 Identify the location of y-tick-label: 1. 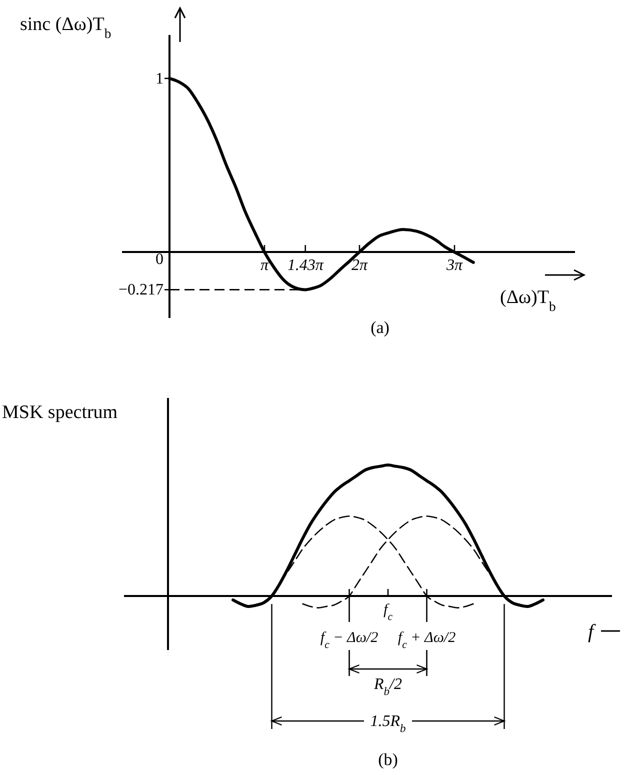
(159, 79).